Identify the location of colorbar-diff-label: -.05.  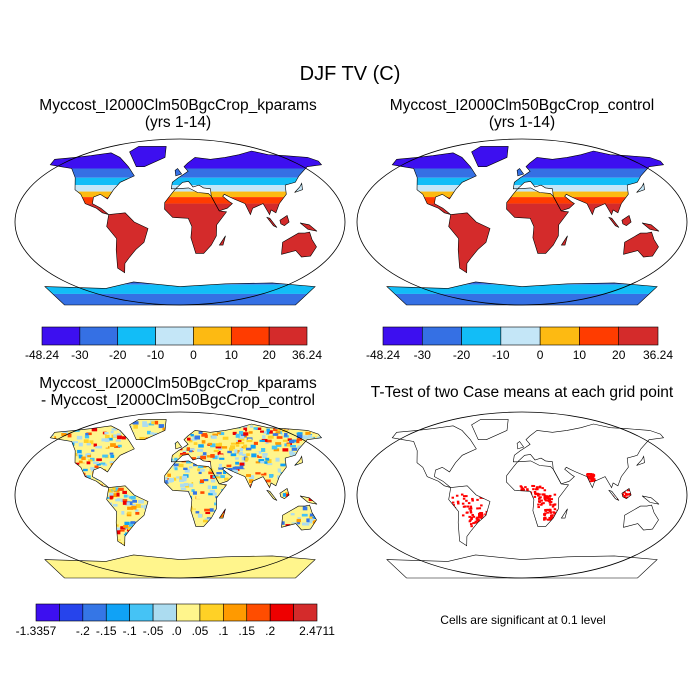
(153, 631).